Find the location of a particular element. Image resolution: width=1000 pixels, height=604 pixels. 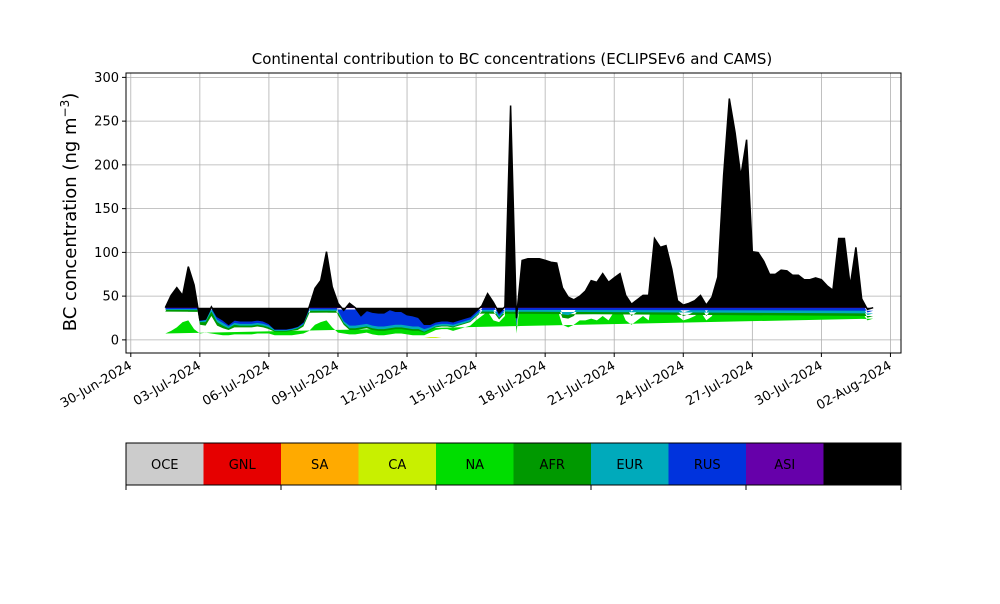

x-tick-label: 27-Jul-2024 is located at coordinates (720, 383).